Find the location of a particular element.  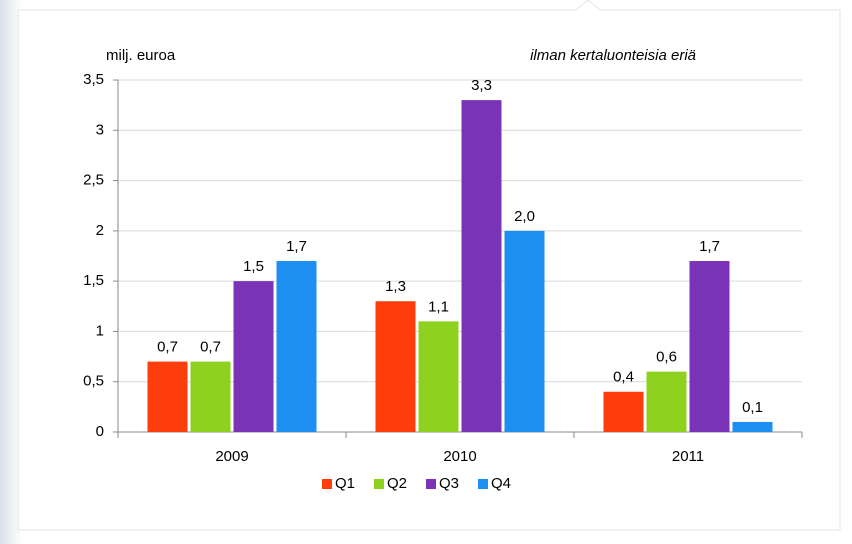

y-axis-label: milj. euroa is located at coordinates (141, 55).